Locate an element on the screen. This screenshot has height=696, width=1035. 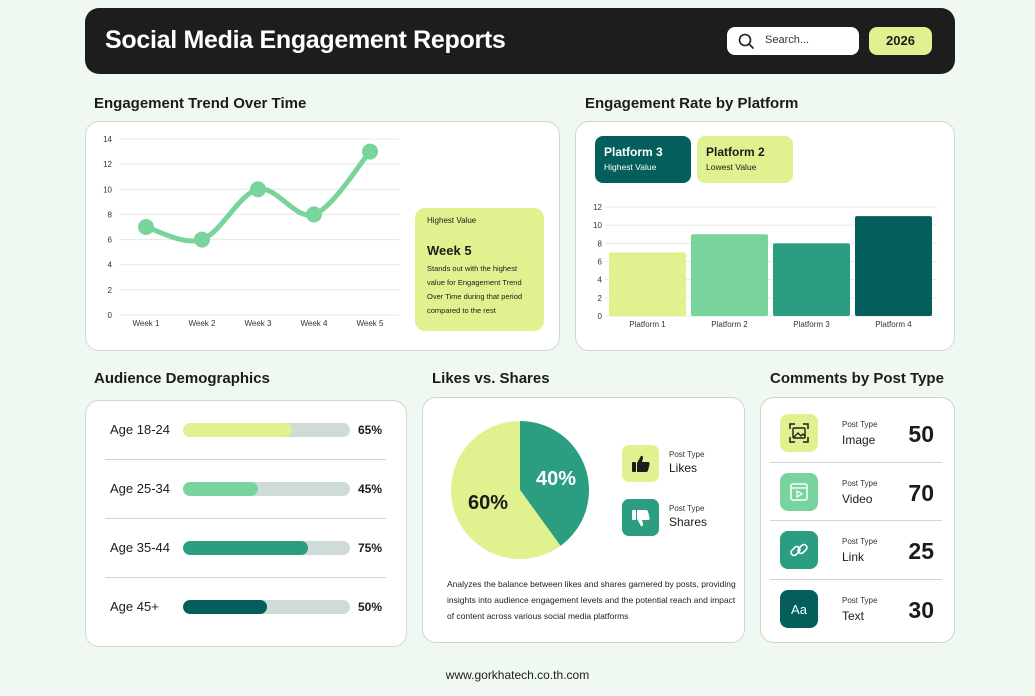
demographic-label: Age 18-24 is located at coordinates (140, 429).